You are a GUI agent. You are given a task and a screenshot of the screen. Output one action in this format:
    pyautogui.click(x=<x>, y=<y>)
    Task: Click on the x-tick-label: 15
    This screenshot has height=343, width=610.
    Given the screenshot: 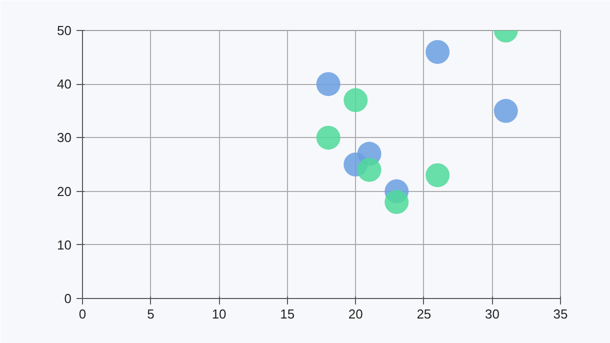 What is the action you would take?
    pyautogui.click(x=287, y=314)
    